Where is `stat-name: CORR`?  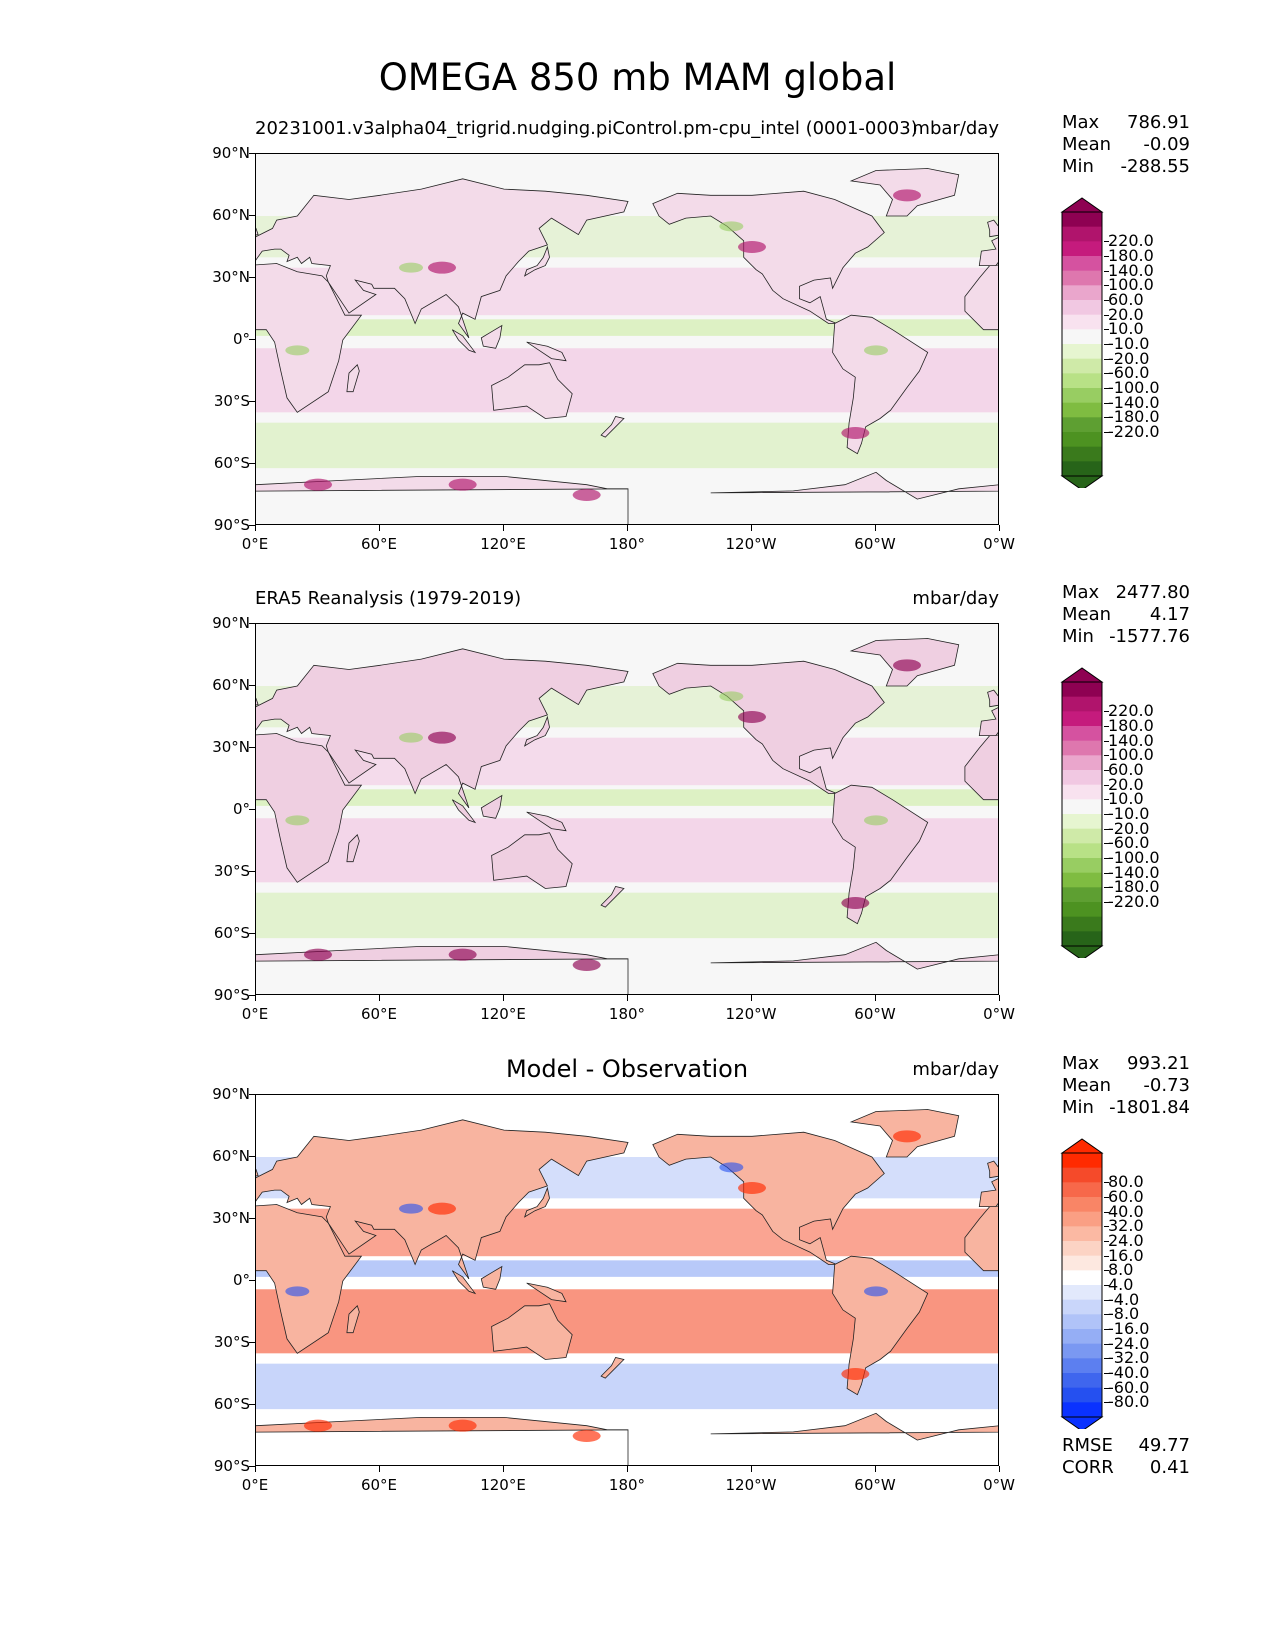 stat-name: CORR is located at coordinates (1088, 1467).